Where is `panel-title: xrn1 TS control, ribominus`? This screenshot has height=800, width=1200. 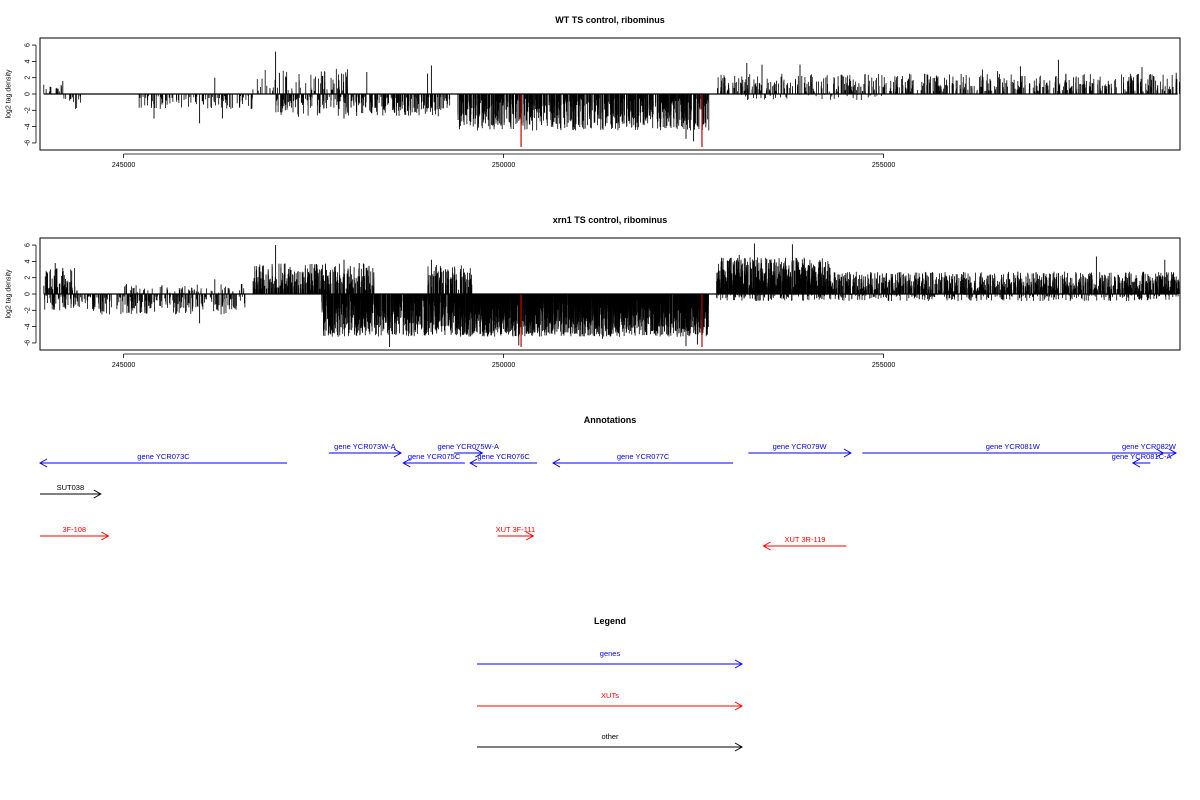 panel-title: xrn1 TS control, ribominus is located at coordinates (610, 220).